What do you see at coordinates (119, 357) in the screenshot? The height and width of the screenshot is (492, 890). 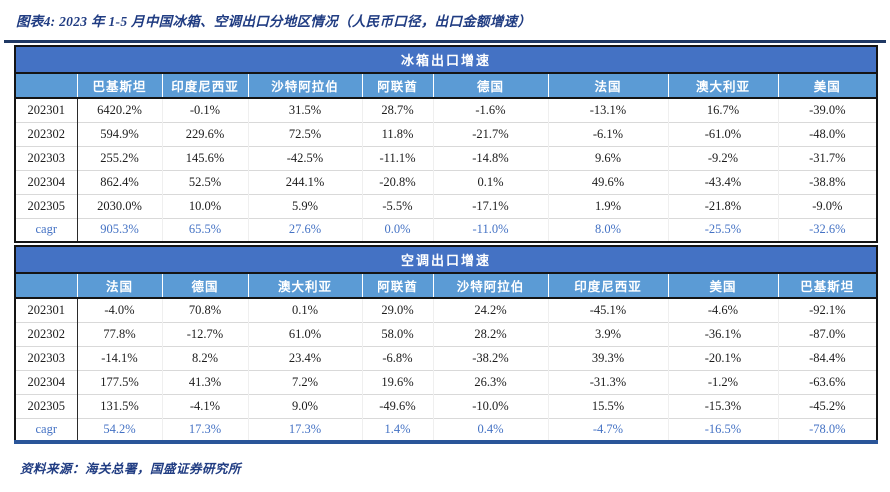 I see `value-cell: -14.1%` at bounding box center [119, 357].